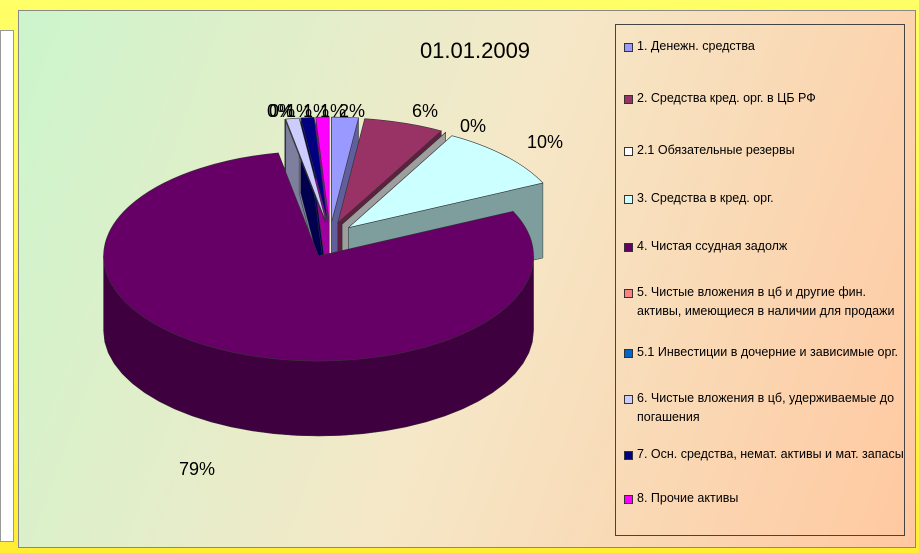 This screenshot has width=919, height=553. I want to click on chart-title: 01.01.2009, so click(475, 50).